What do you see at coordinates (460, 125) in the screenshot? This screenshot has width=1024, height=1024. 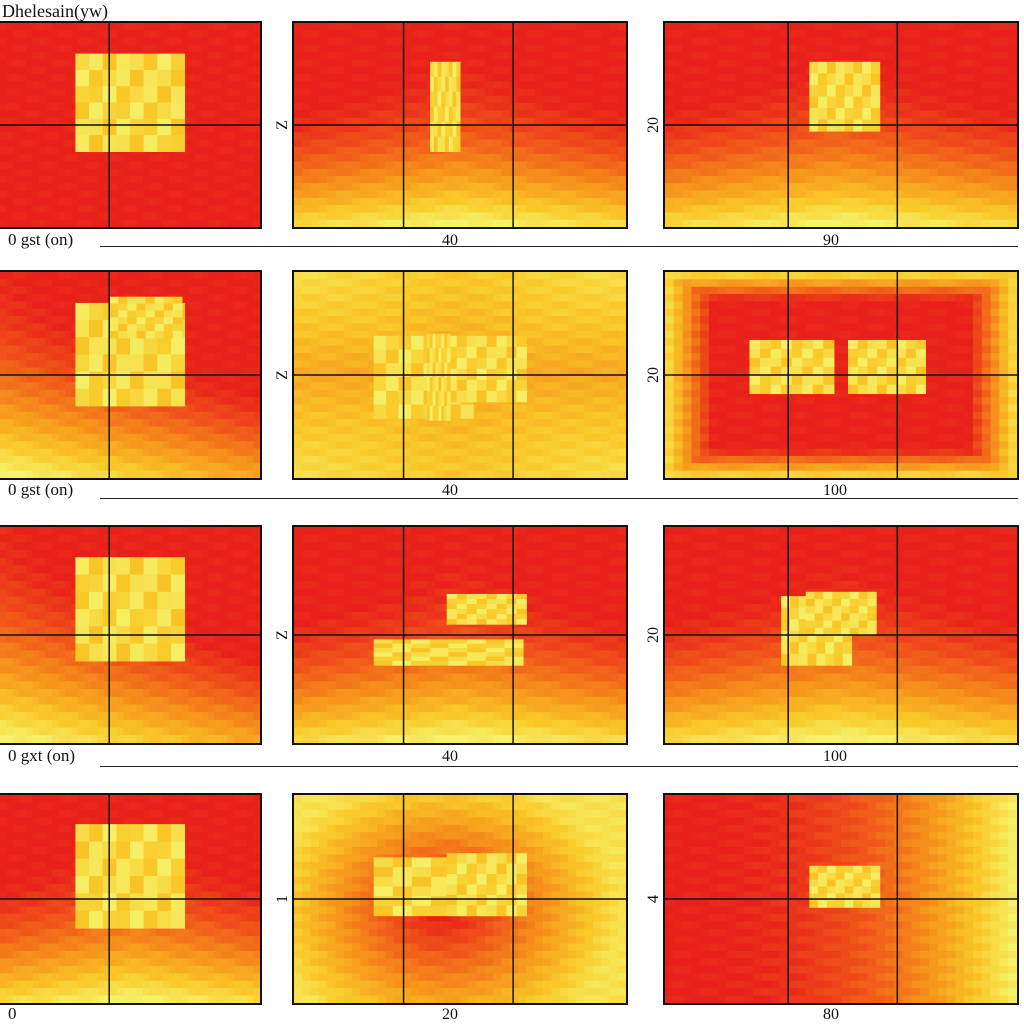 I see `heatmap-panel-r1-c2` at bounding box center [460, 125].